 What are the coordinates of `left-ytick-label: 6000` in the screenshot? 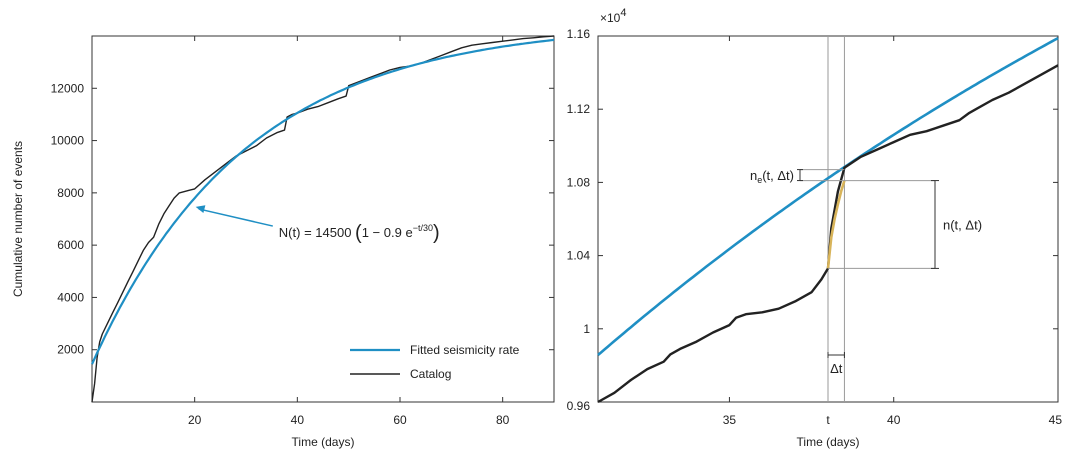 It's located at (70, 245).